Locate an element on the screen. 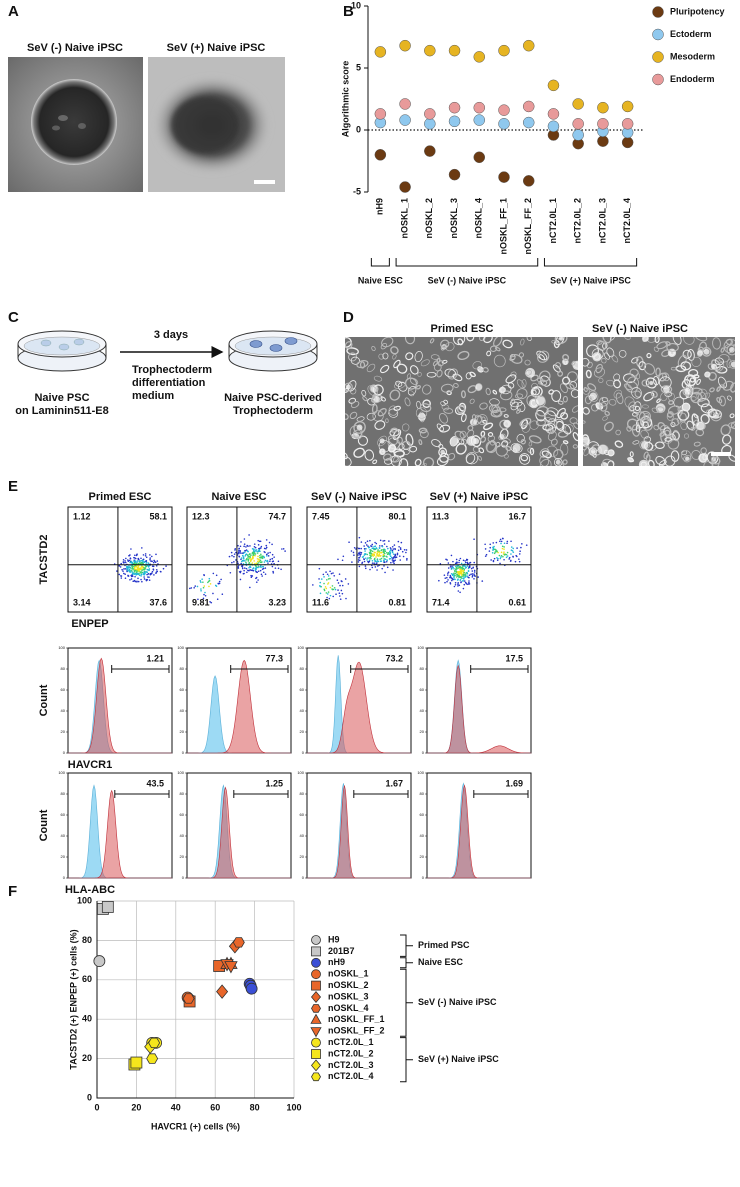 Image resolution: width=740 pixels, height=1187 pixels. y-tick-label: 10 is located at coordinates (356, 5).